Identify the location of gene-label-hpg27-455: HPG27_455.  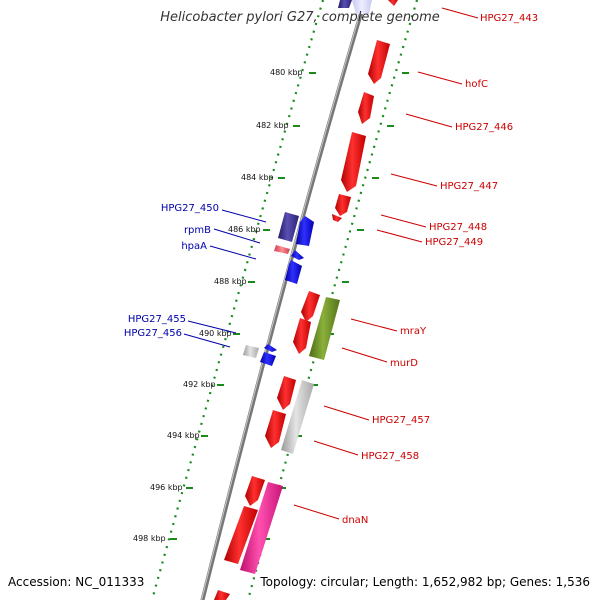
(157, 319).